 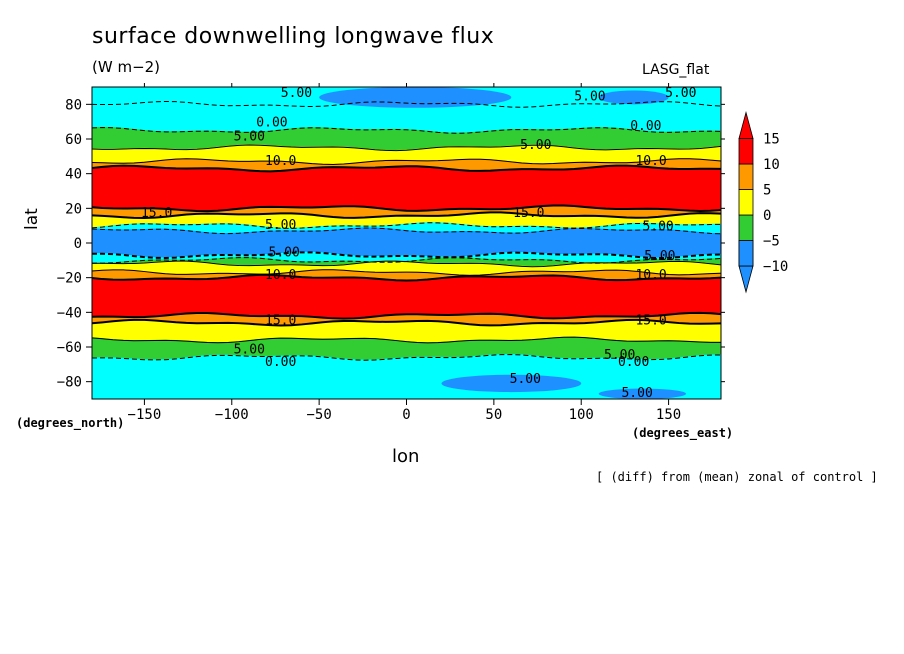 I want to click on x-axis-units: (degrees_east), so click(x=683, y=433).